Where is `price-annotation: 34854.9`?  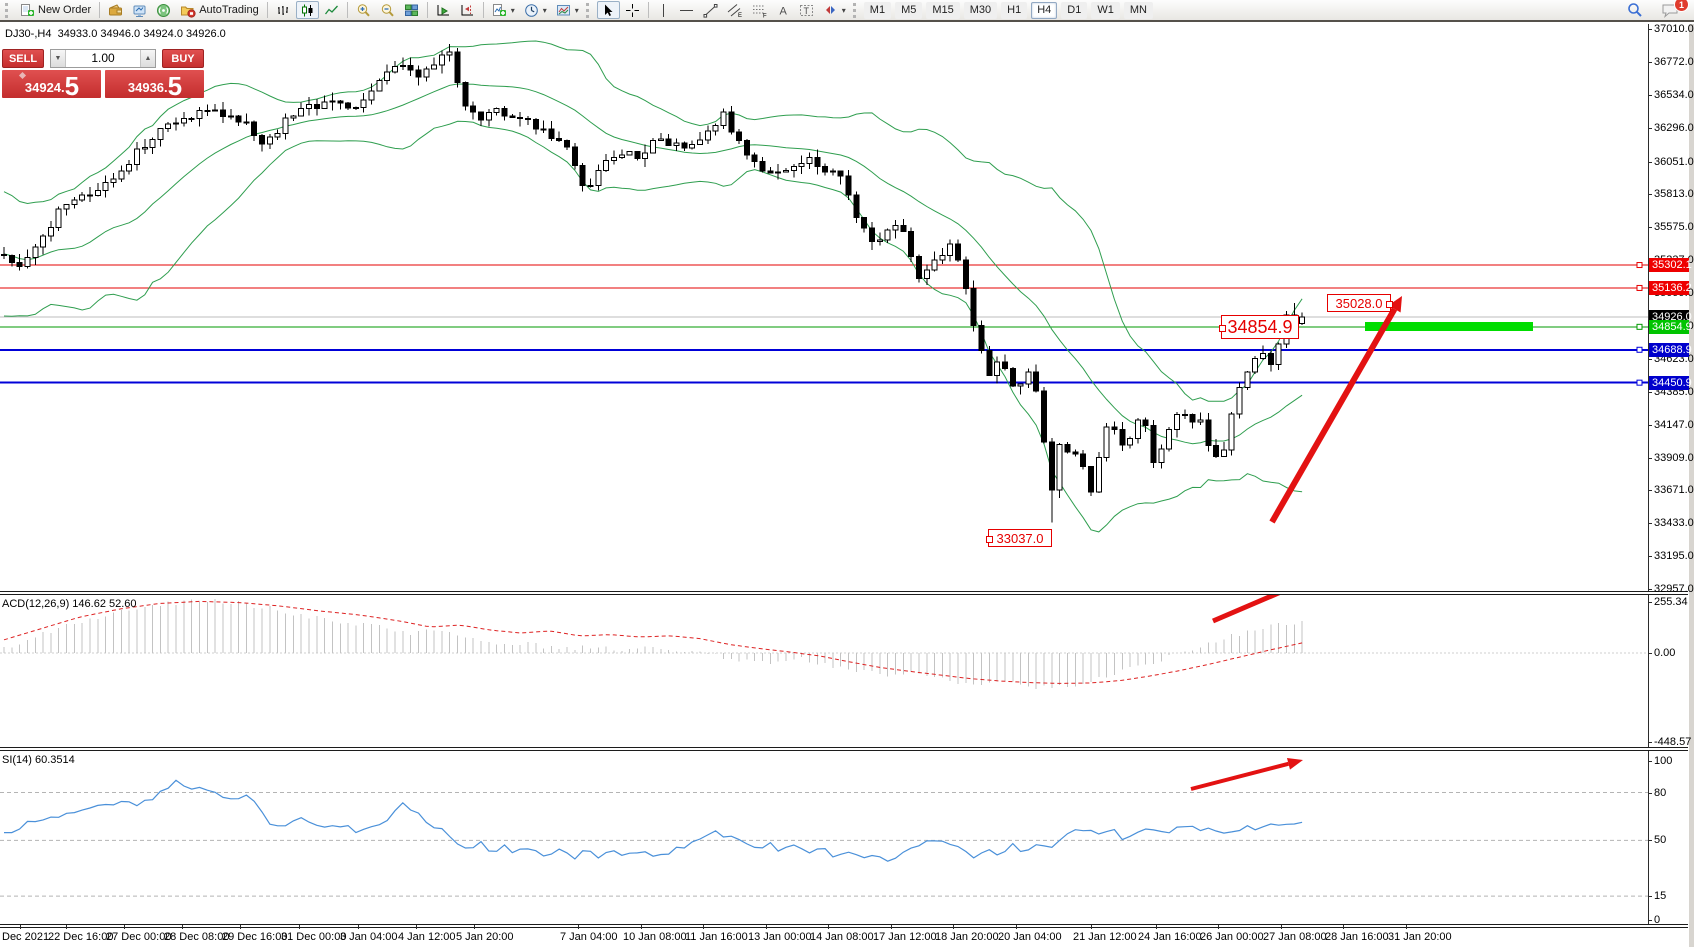 price-annotation: 34854.9 is located at coordinates (1259, 327).